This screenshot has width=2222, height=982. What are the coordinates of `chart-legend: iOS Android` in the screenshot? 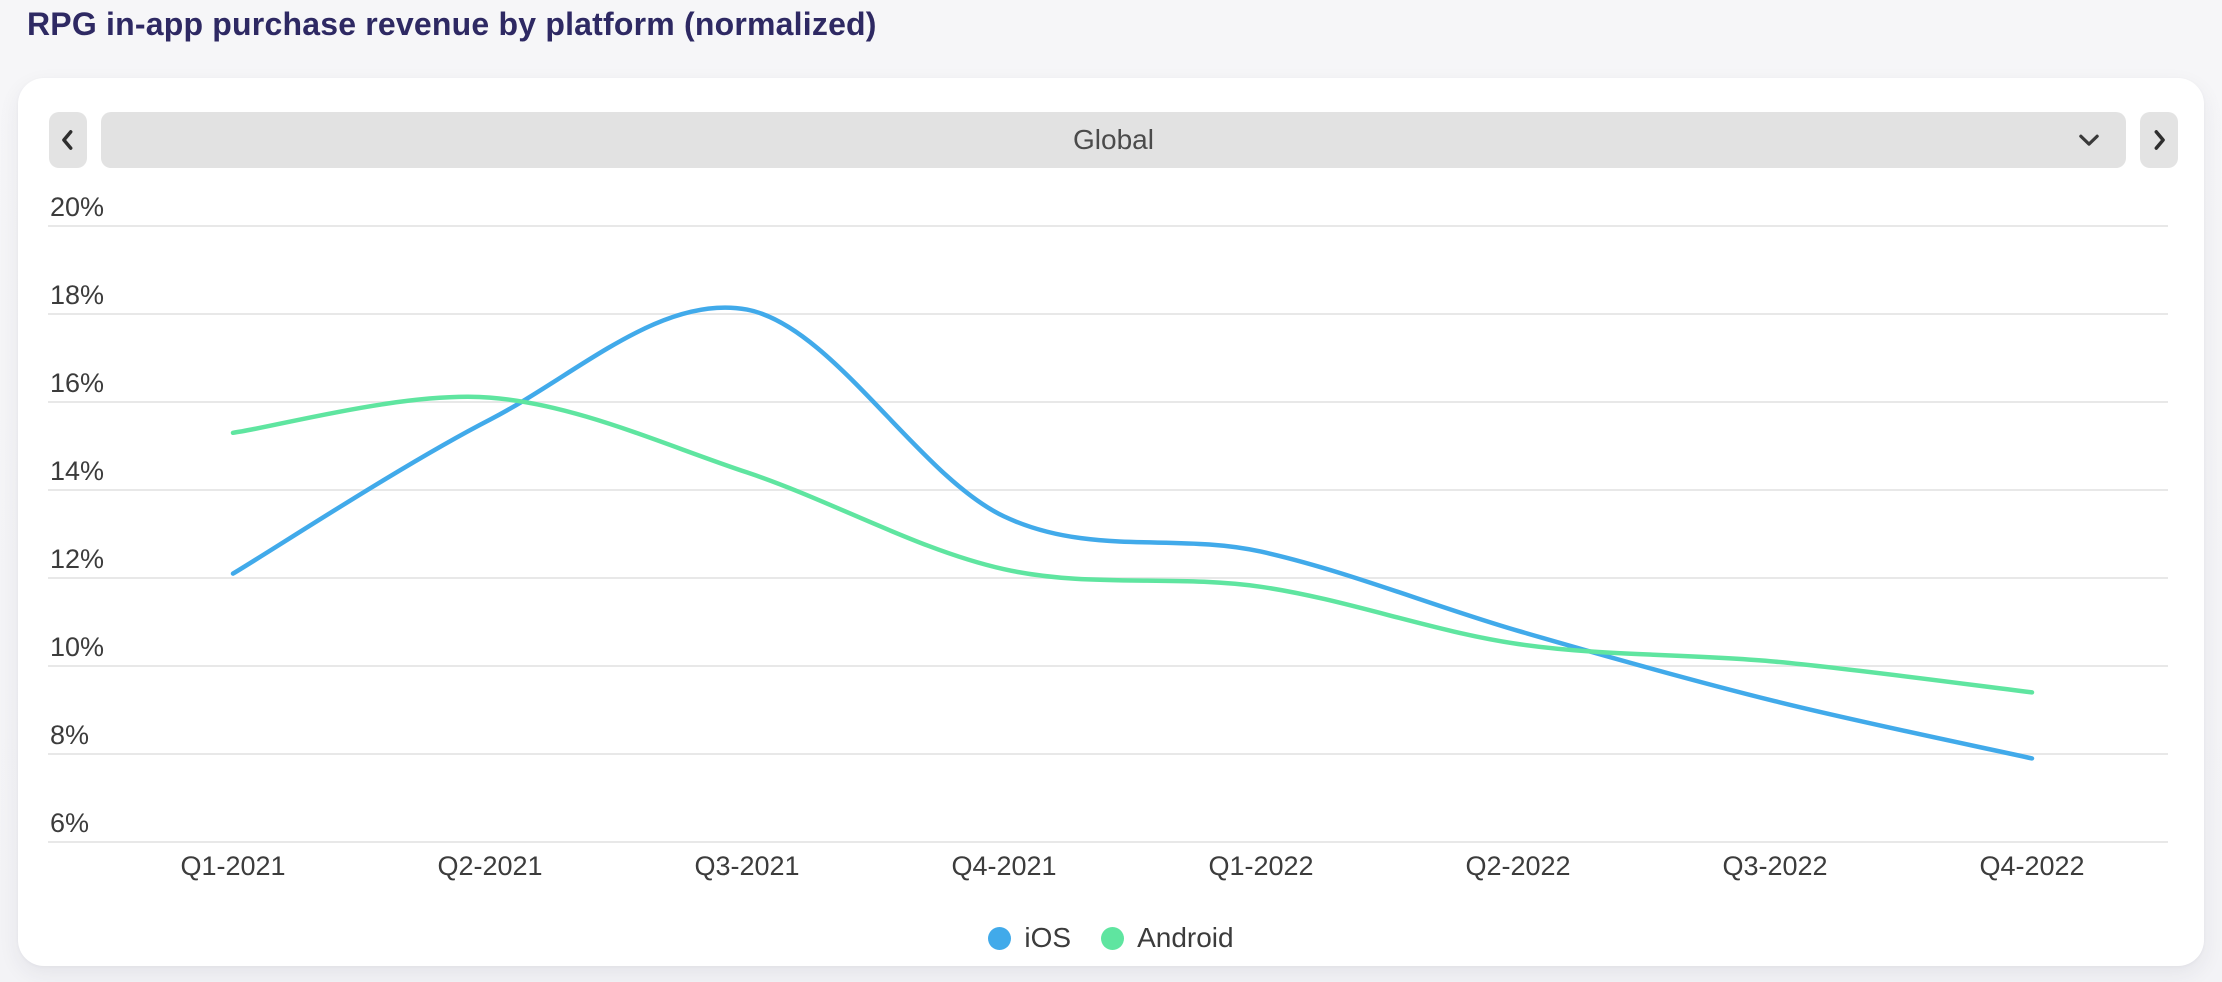 It's located at (1111, 938).